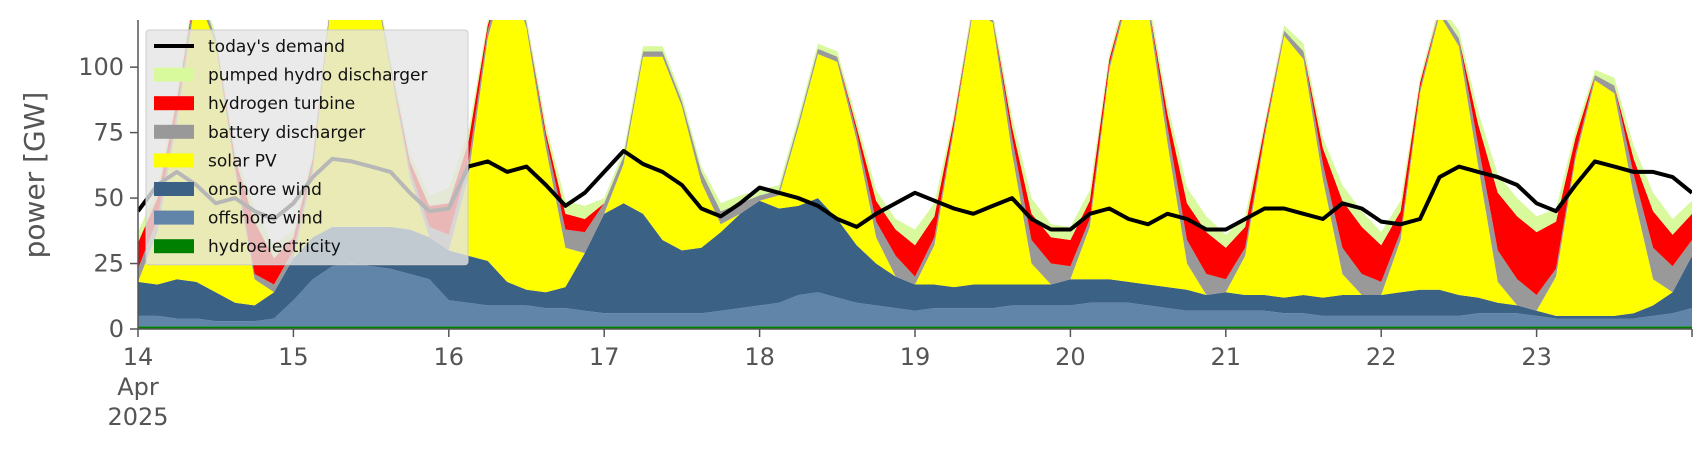  I want to click on x-tick-label: 19, so click(915, 357).